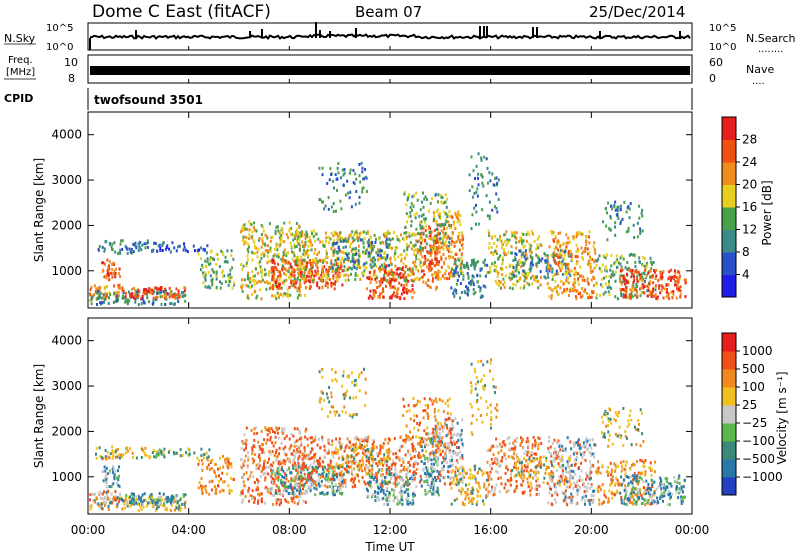  I want to click on colorbar-tick-label: 500, so click(753, 369).